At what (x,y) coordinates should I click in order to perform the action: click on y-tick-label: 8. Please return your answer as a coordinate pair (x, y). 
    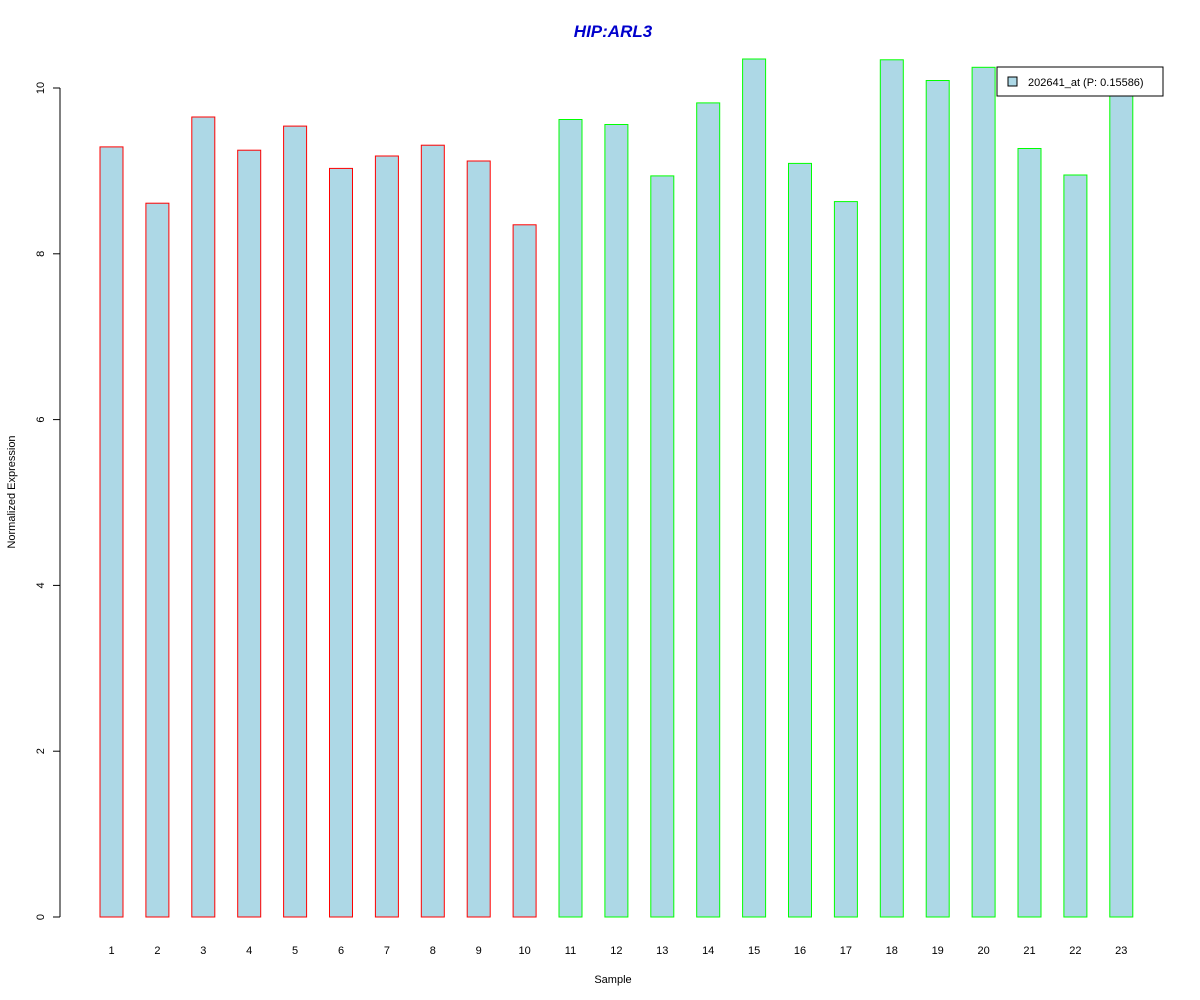
    Looking at the image, I should click on (41, 254).